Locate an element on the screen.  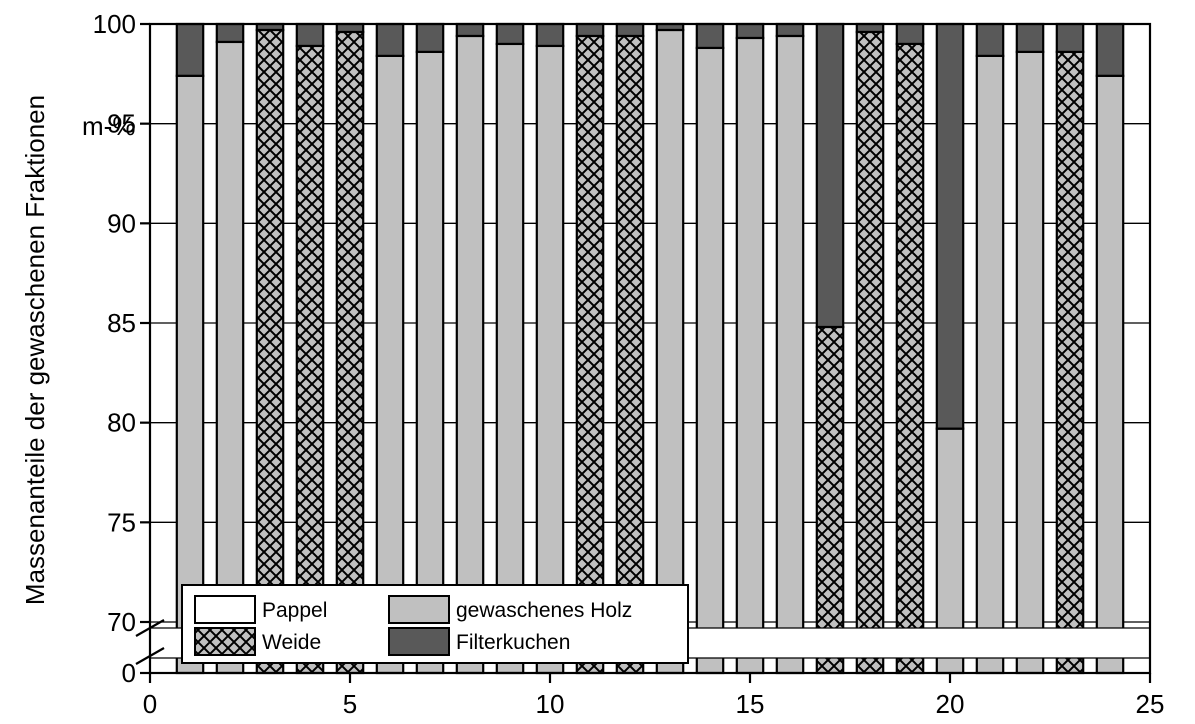
legend-swatch-filter is located at coordinates (419, 641).